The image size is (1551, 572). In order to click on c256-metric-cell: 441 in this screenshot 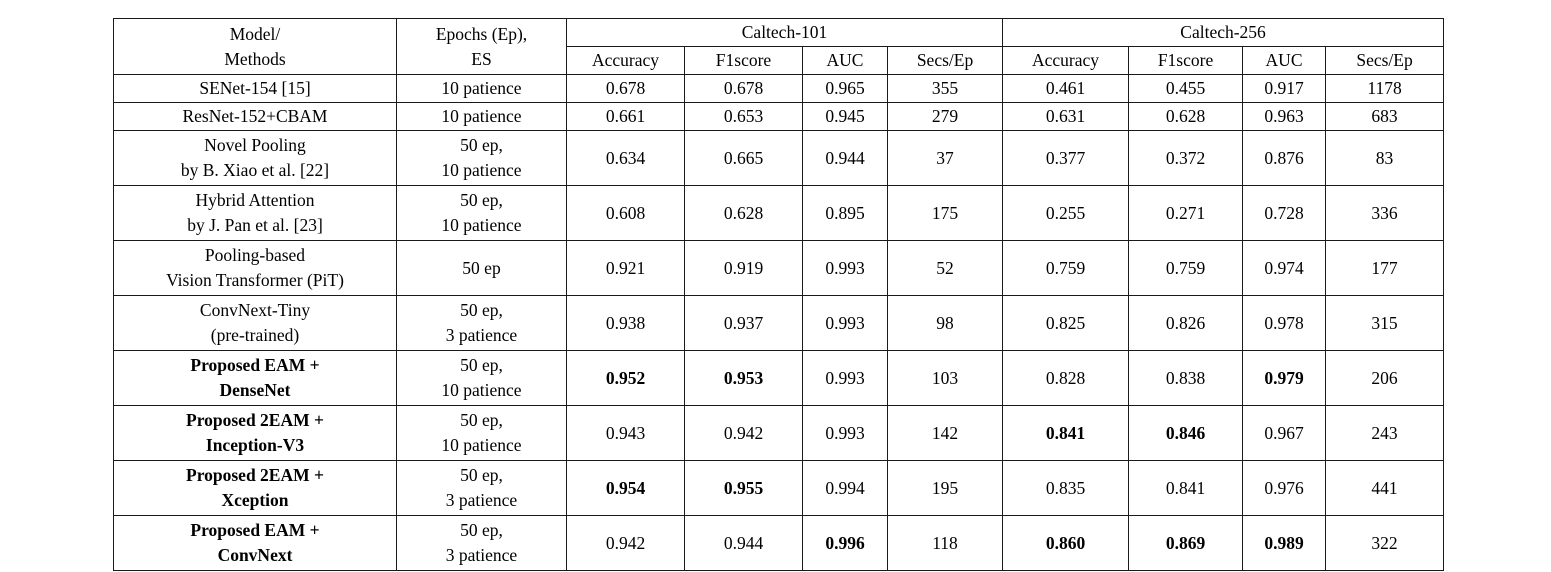, I will do `click(1385, 488)`.